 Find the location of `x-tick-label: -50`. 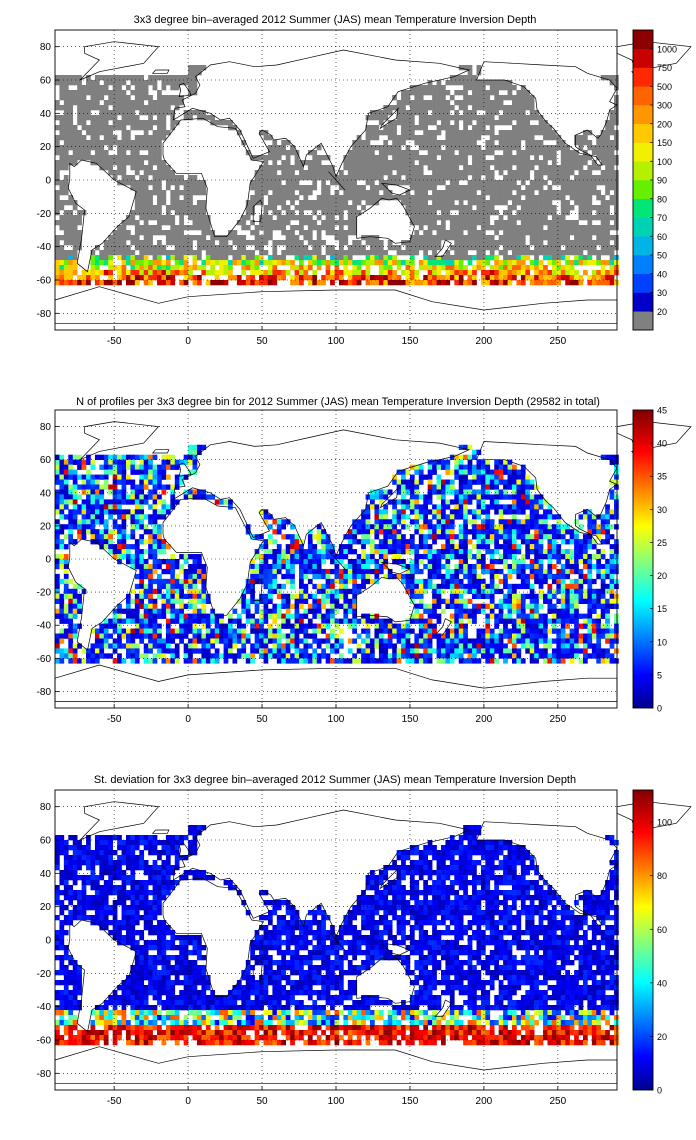

x-tick-label: -50 is located at coordinates (114, 341).